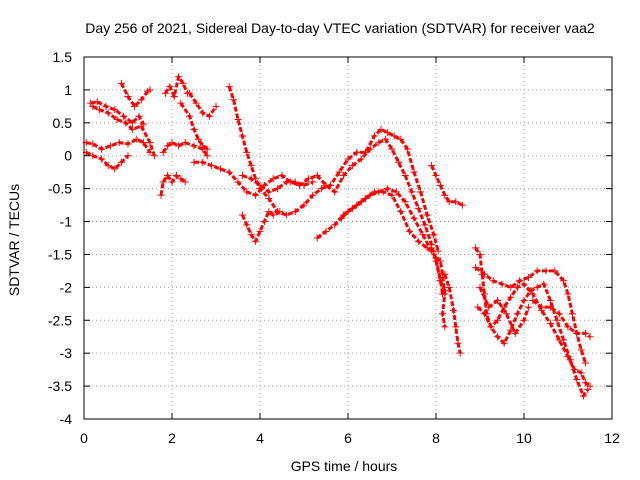  I want to click on x-axis-label: GPS time / hours, so click(344, 466).